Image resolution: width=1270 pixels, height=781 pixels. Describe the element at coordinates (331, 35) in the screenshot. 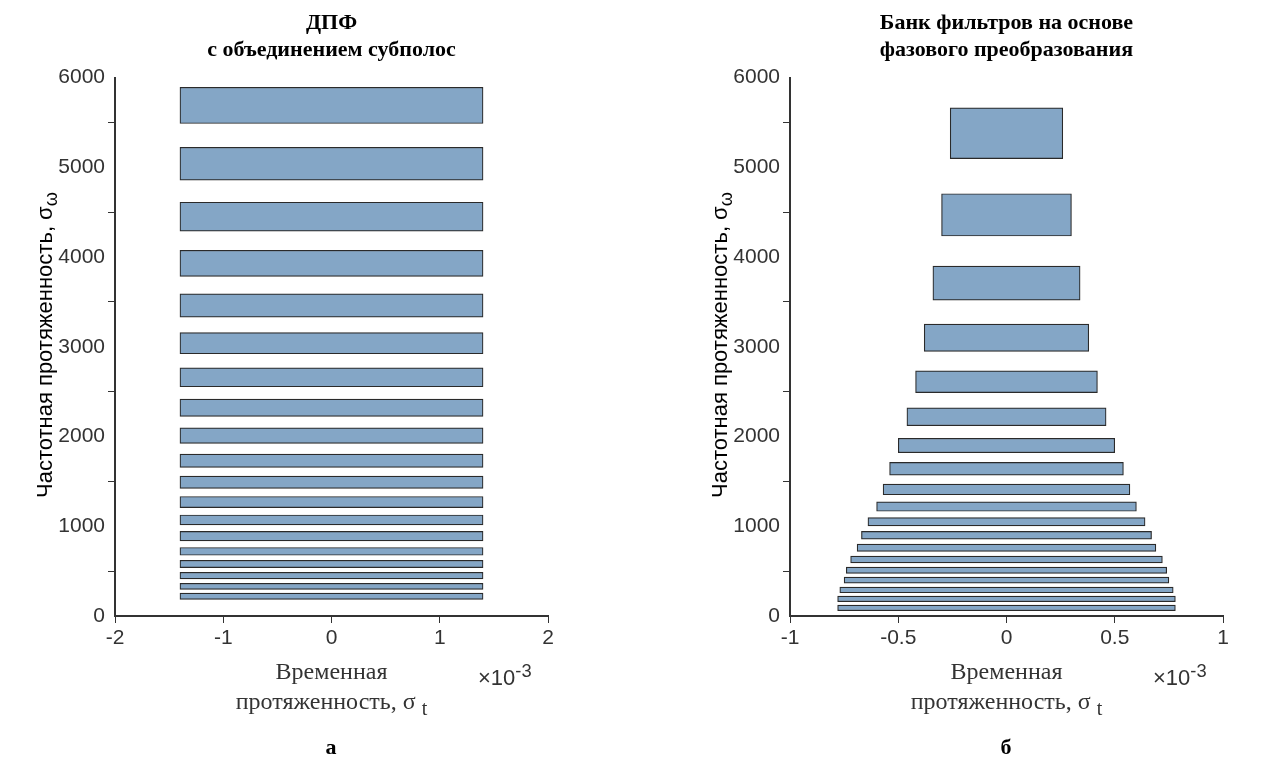

I see `chart-title: ДПФ с объединением субполос` at that location.